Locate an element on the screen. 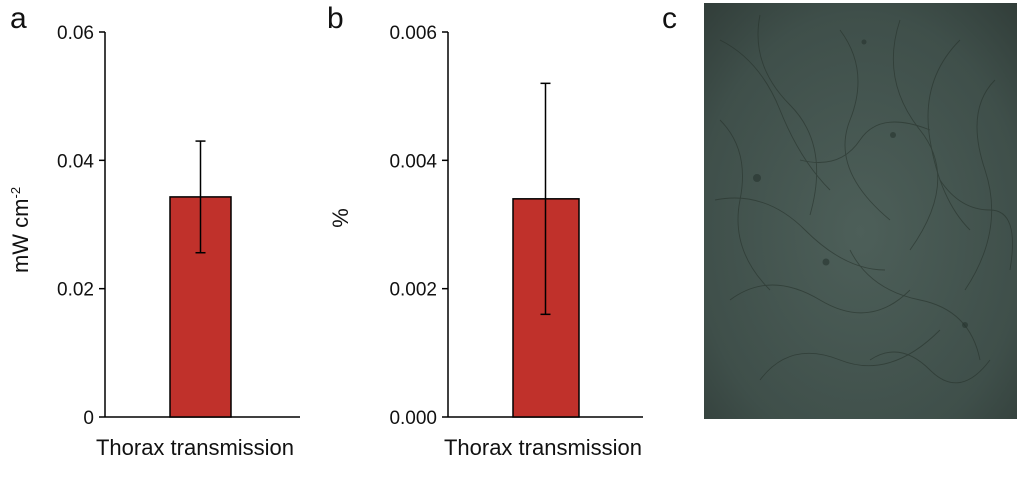 This screenshot has width=1024, height=494. chart-a-y-axis-title: mW cm-2 is located at coordinates (20, 230).